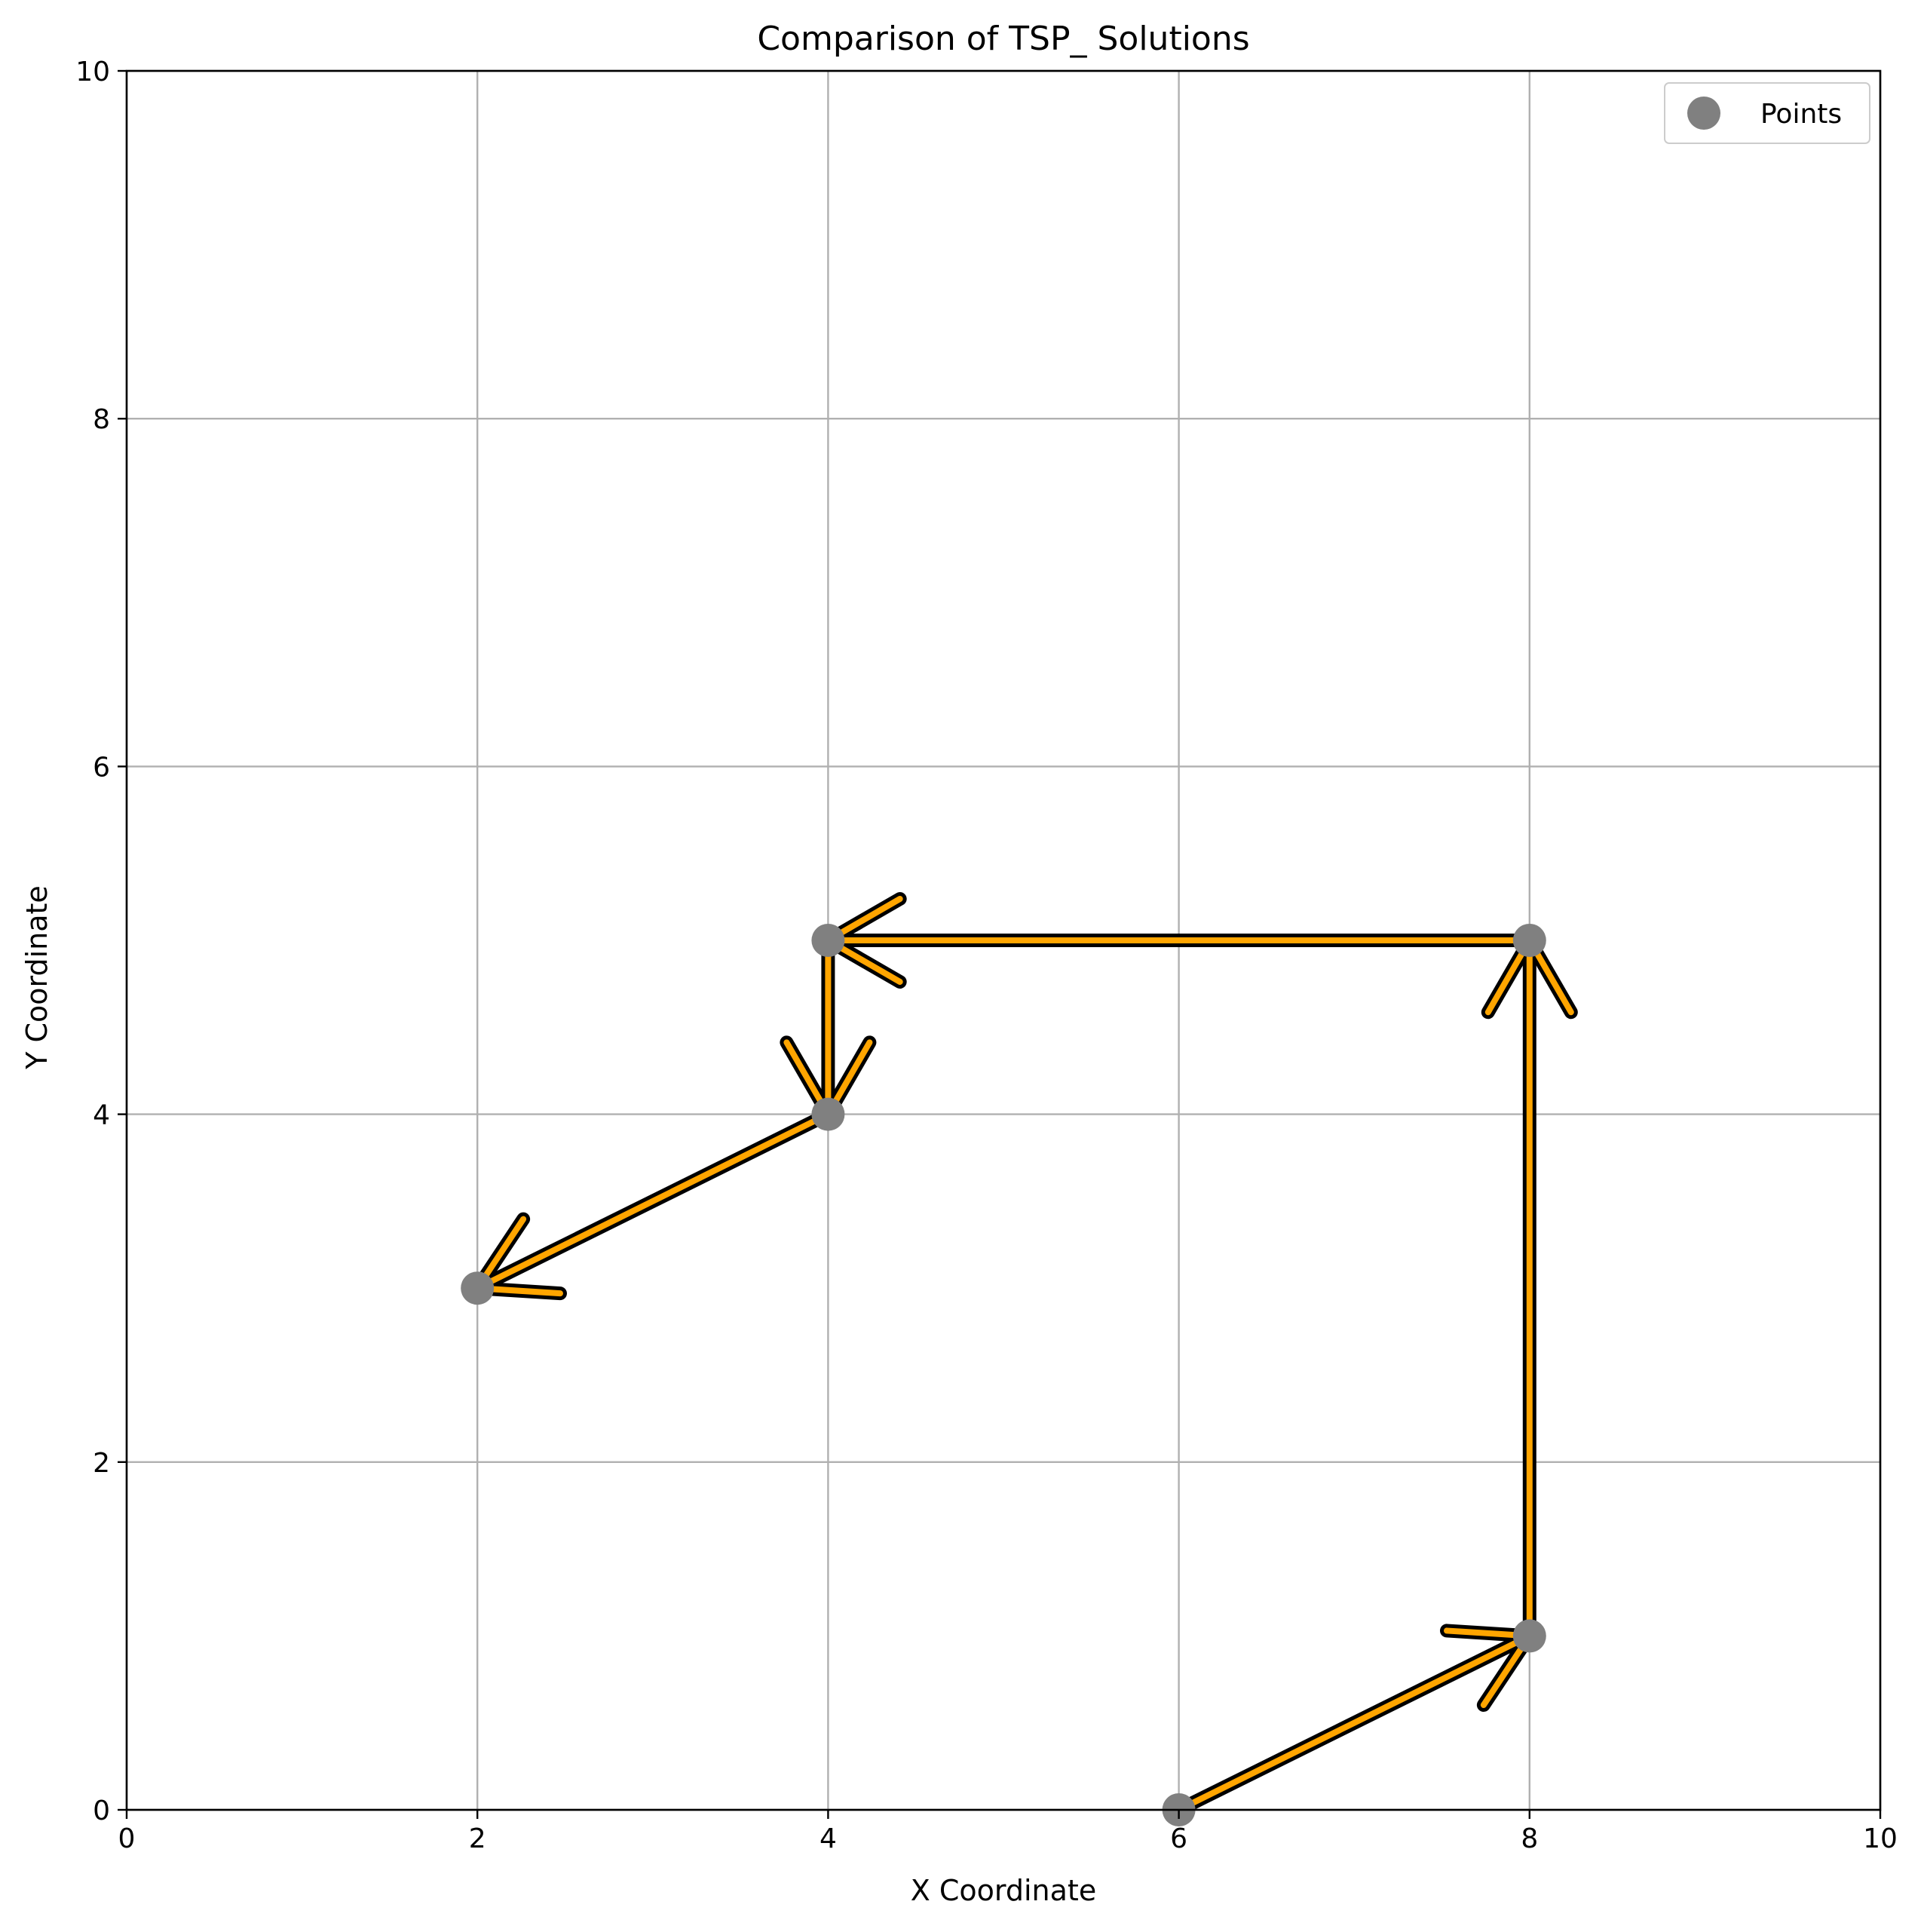 This screenshot has width=1924, height=1932. Describe the element at coordinates (1801, 114) in the screenshot. I see `legend-label-points: Points` at that location.